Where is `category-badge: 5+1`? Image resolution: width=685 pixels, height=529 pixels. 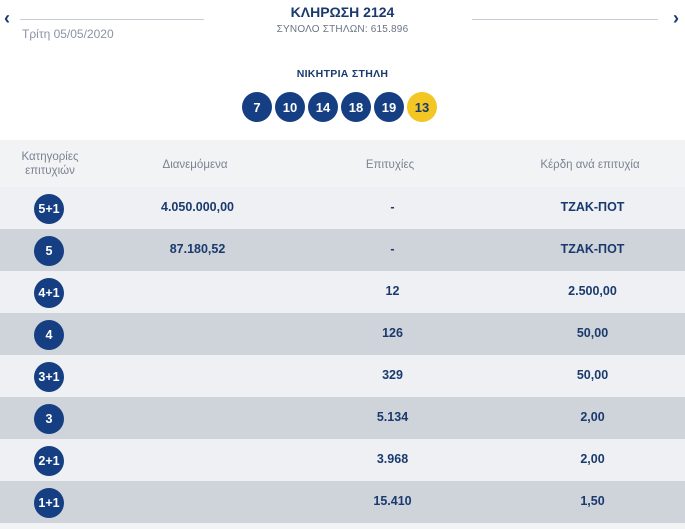 category-badge: 5+1 is located at coordinates (49, 209).